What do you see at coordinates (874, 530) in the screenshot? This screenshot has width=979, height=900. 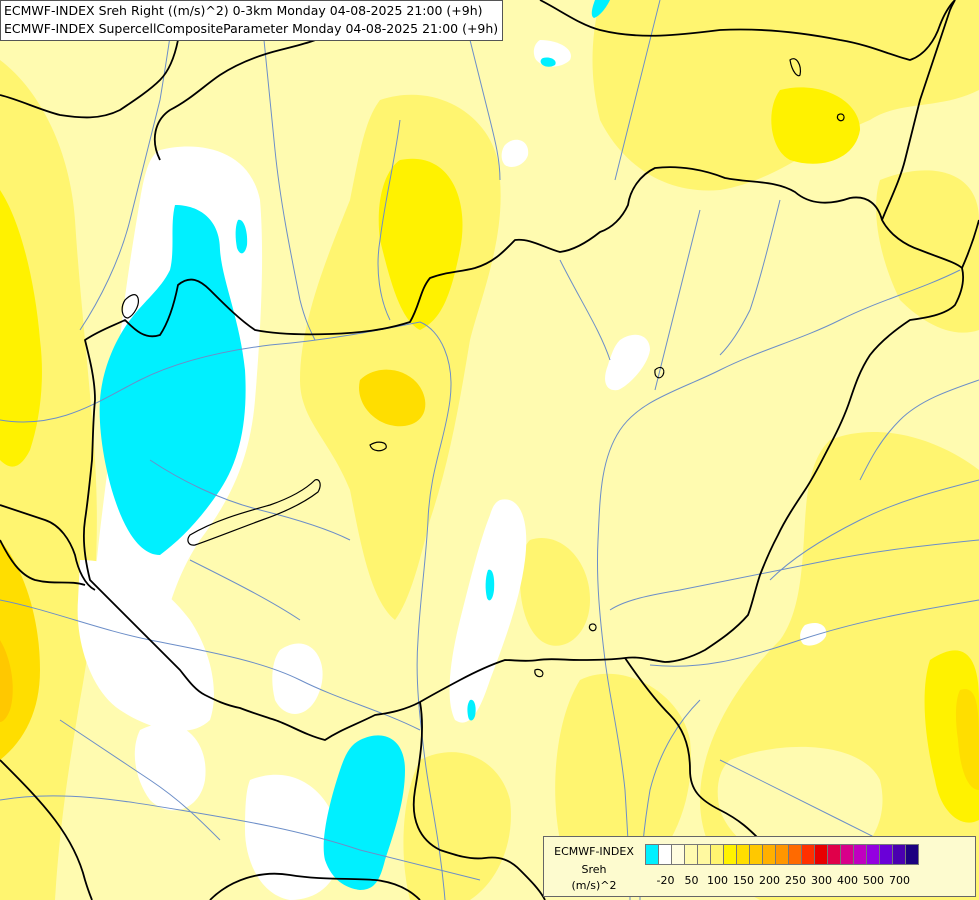 I see `river-somes` at bounding box center [874, 530].